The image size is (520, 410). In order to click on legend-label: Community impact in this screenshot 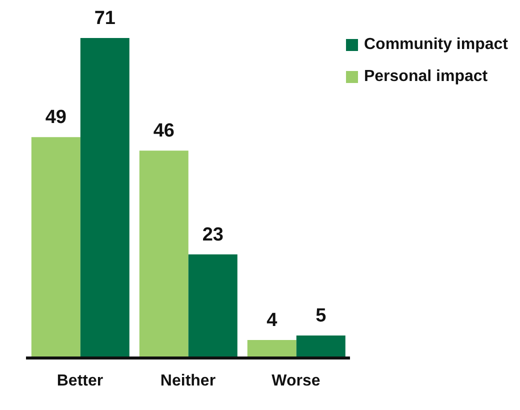, I will do `click(436, 45)`.